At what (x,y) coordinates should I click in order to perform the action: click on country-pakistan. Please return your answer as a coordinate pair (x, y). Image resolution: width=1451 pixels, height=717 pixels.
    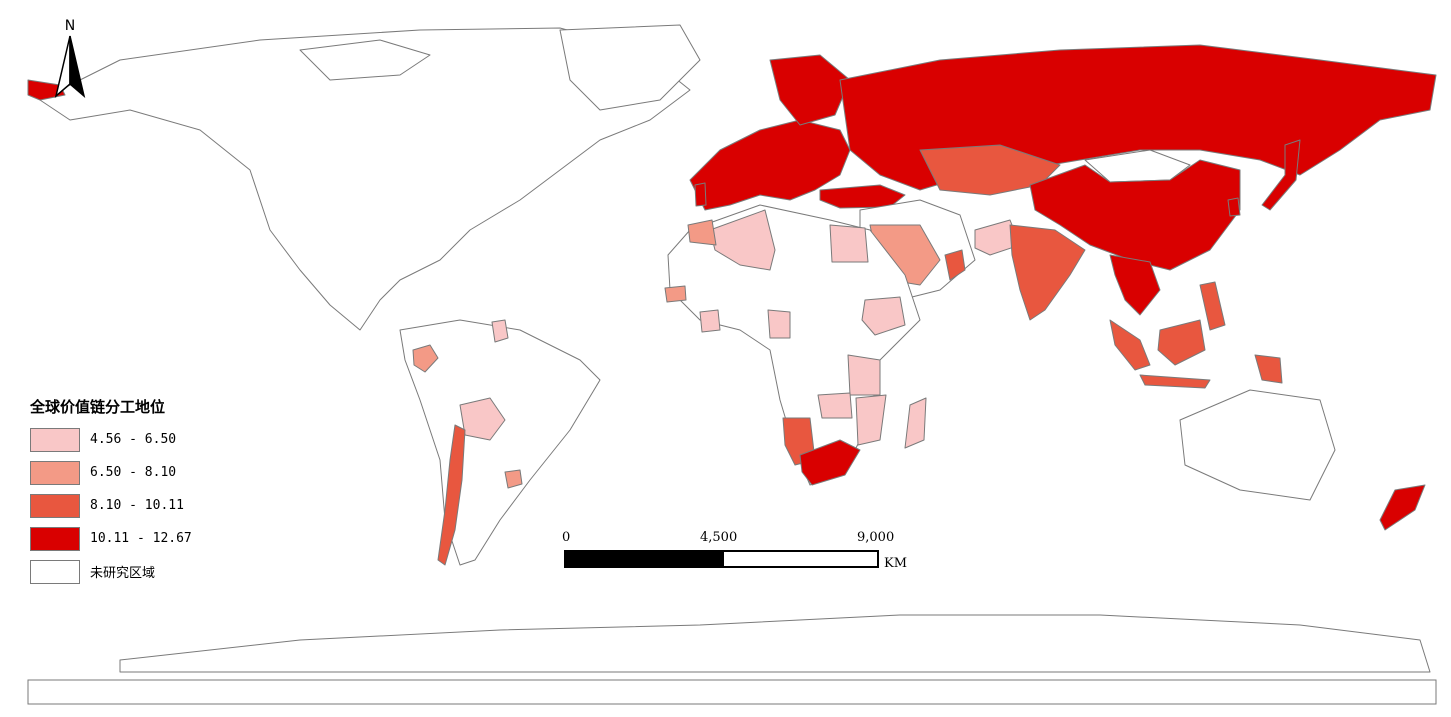
    Looking at the image, I should click on (997, 237).